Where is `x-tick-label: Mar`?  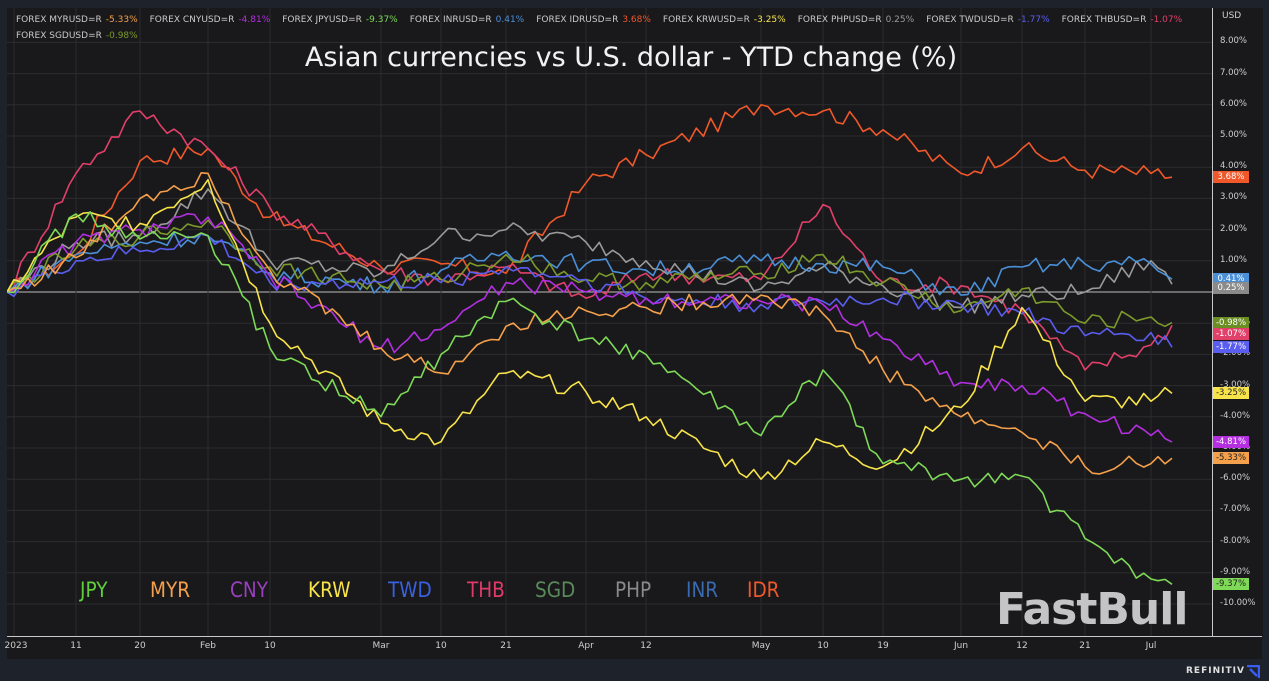
x-tick-label: Mar is located at coordinates (381, 646).